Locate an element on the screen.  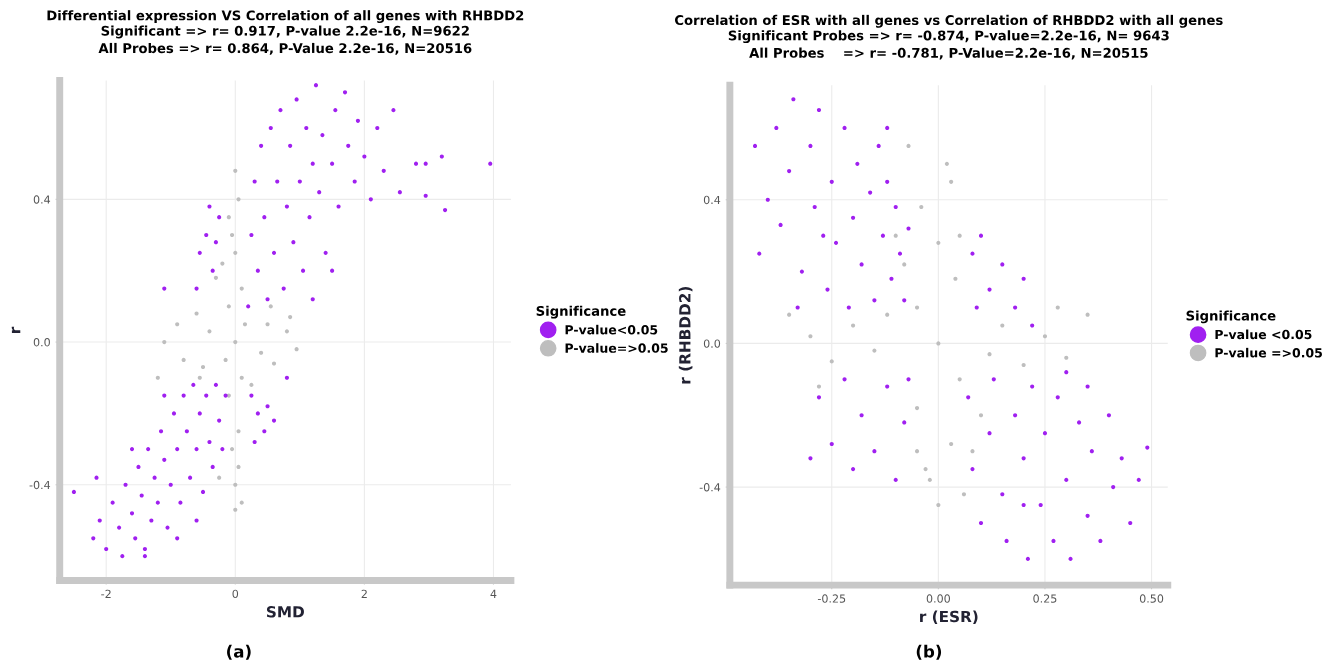
x-axis-title: SMD is located at coordinates (285, 612).